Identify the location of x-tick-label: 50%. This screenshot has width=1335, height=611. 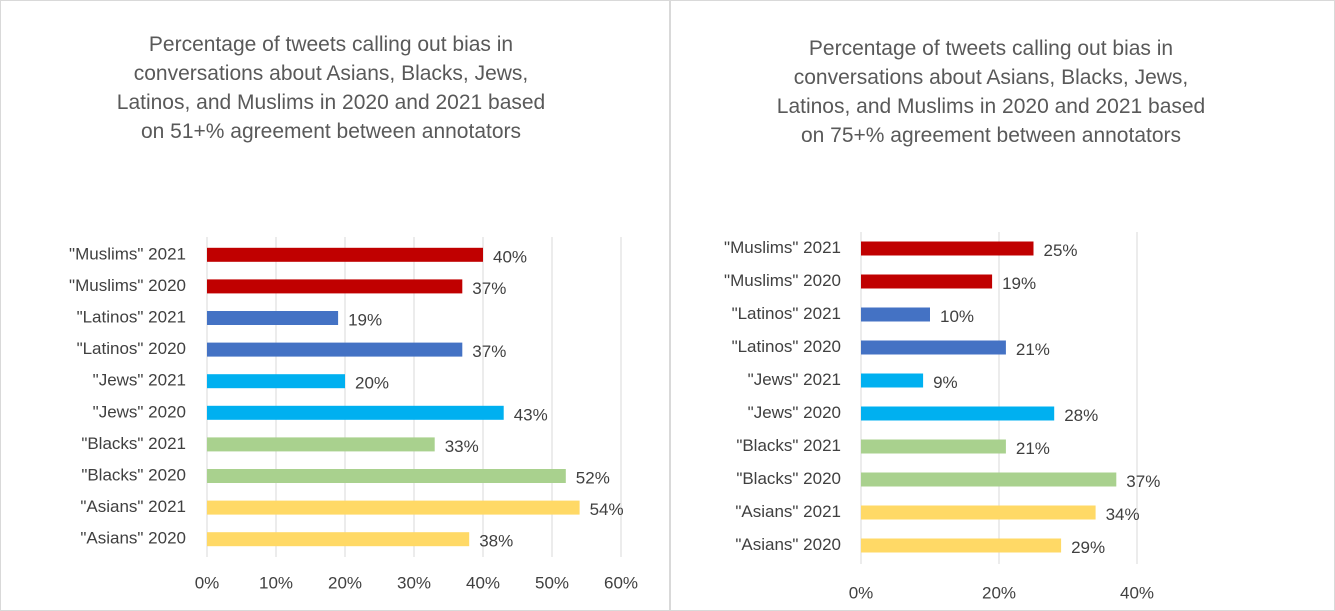
(552, 582).